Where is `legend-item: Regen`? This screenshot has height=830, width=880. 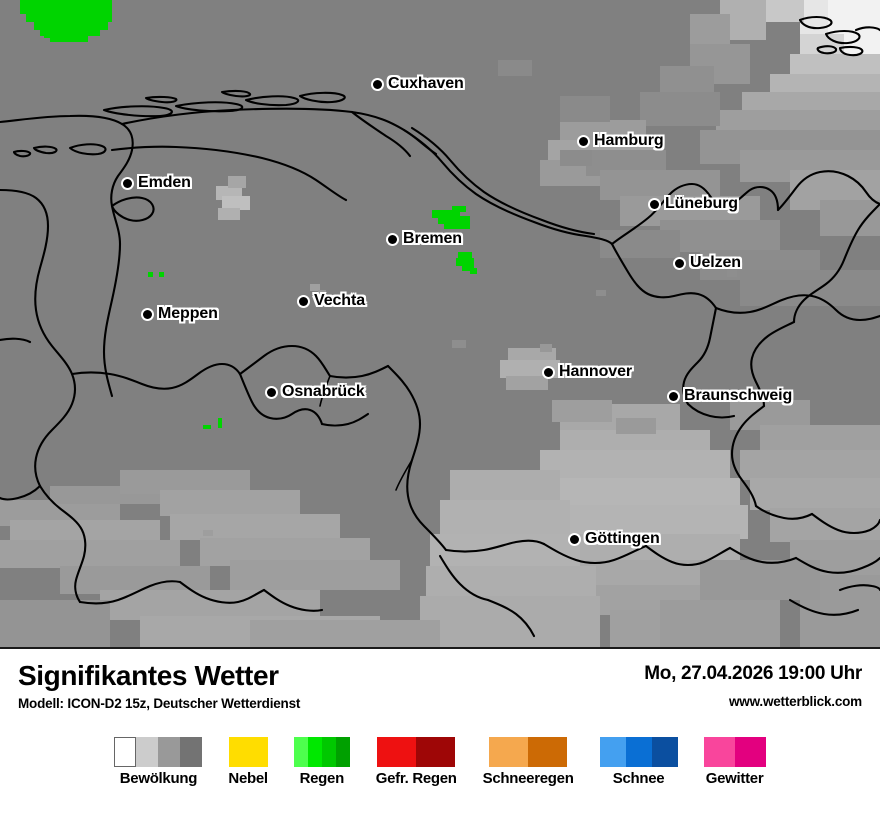
legend-item: Regen is located at coordinates (321, 762).